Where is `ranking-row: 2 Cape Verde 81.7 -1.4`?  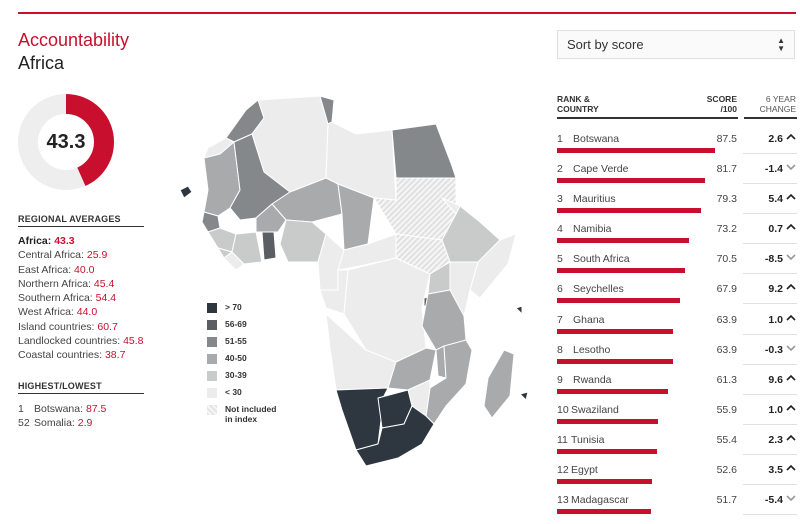 ranking-row: 2 Cape Verde 81.7 -1.4 is located at coordinates (677, 169).